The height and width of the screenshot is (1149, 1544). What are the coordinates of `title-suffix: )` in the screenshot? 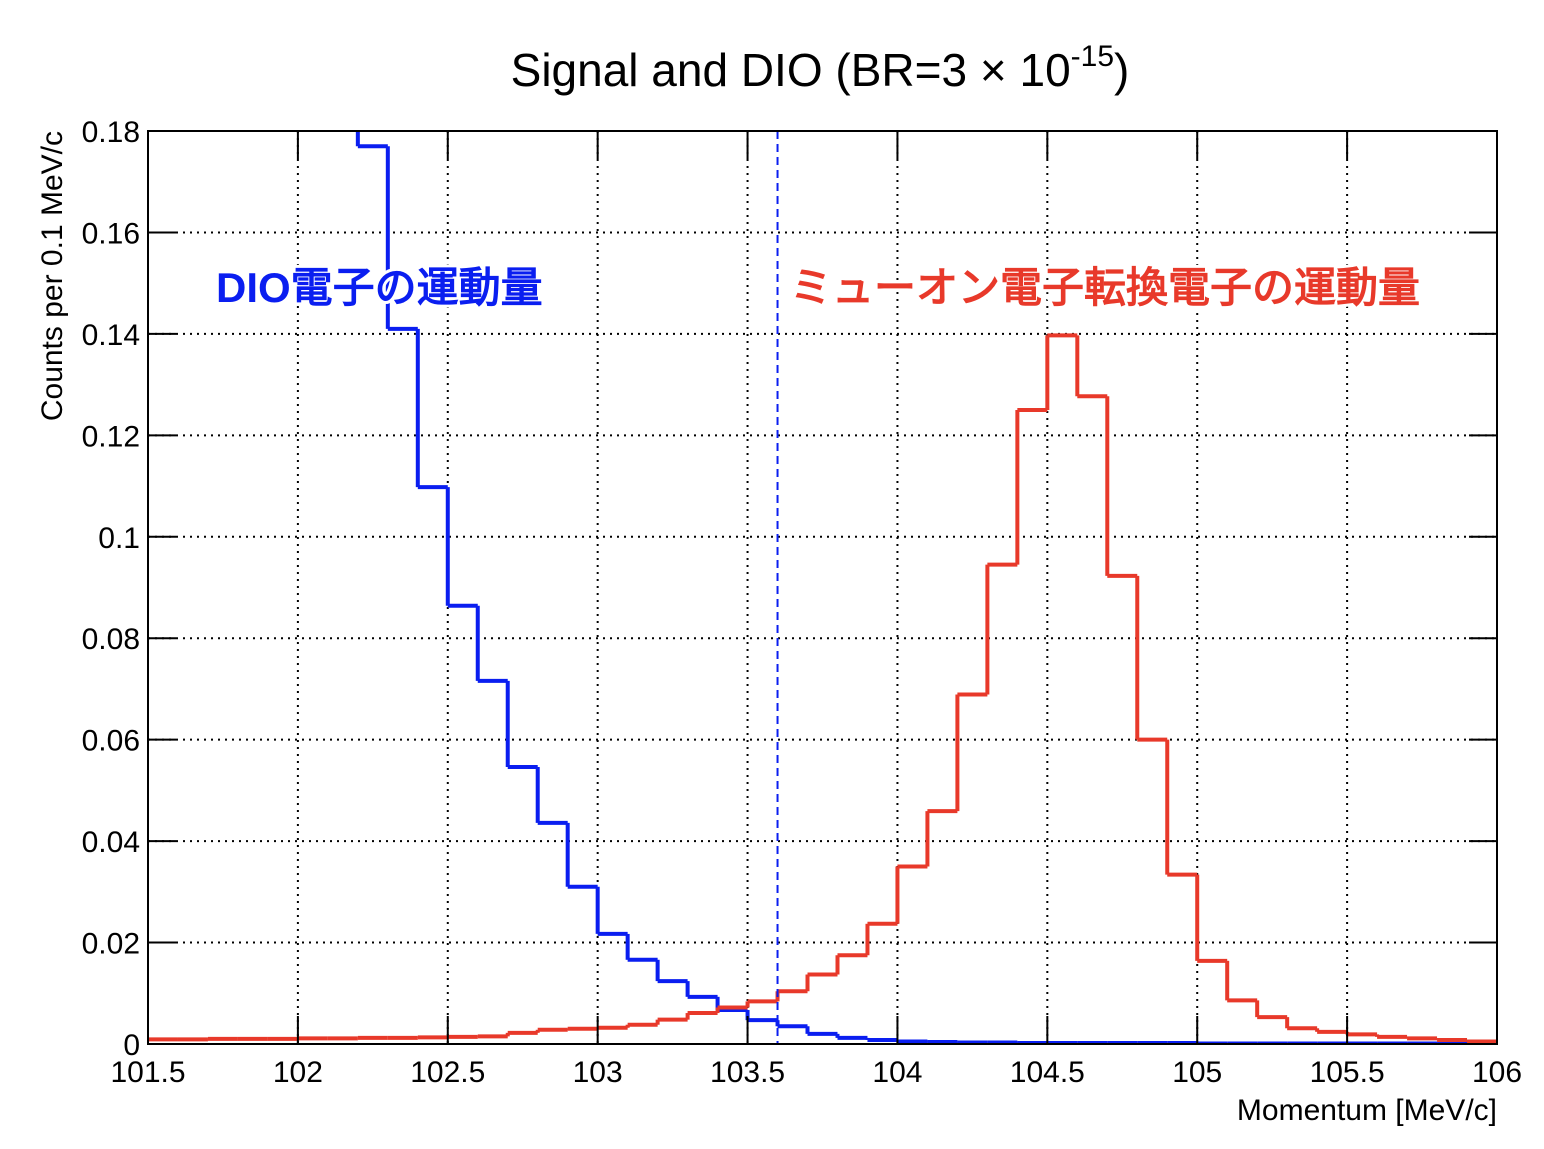 It's located at (1121, 70).